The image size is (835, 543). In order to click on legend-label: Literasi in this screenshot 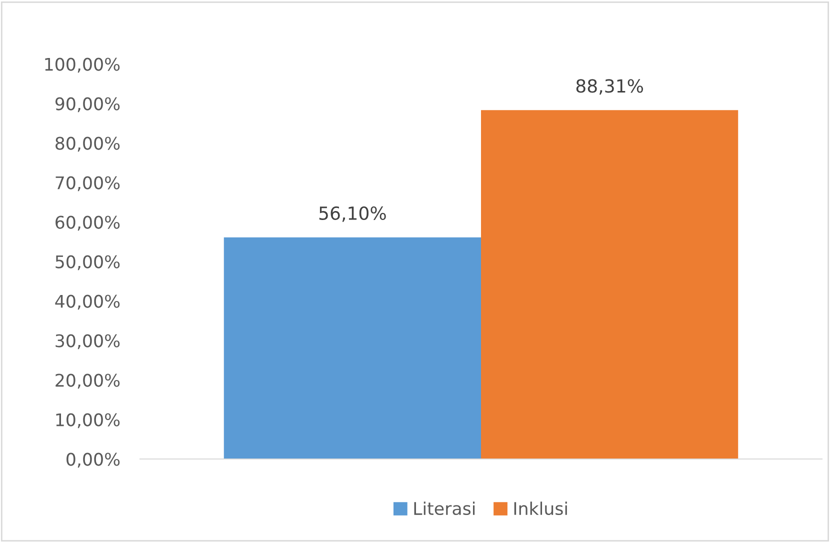, I will do `click(444, 509)`.